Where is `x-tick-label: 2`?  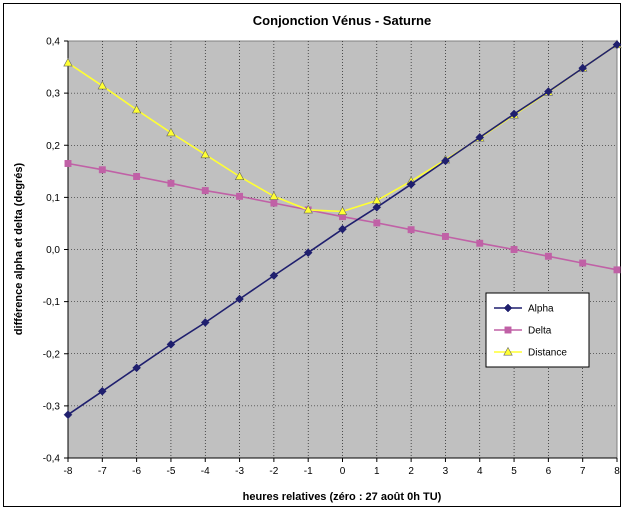 x-tick-label: 2 is located at coordinates (411, 471).